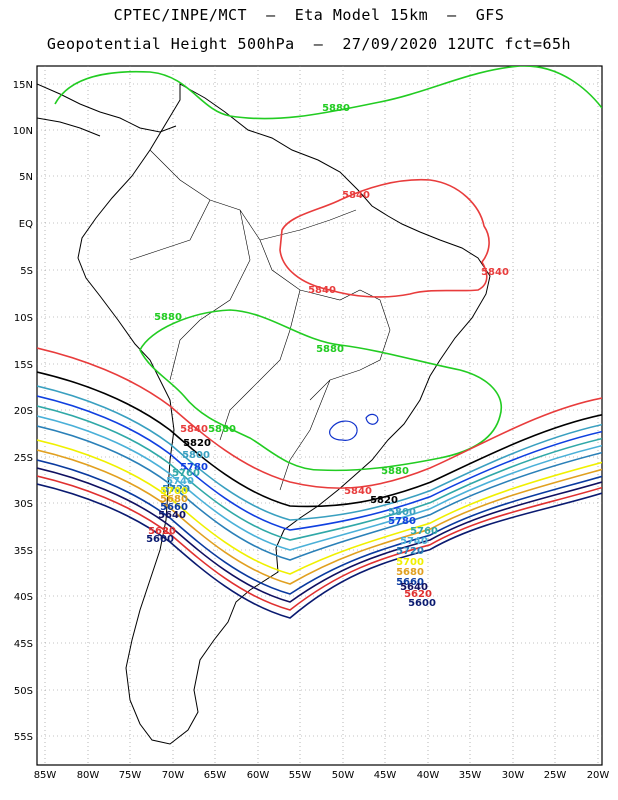 This screenshot has height=800, width=618. Describe the element at coordinates (23, 85) in the screenshot. I see `lat-label: 15N` at that location.